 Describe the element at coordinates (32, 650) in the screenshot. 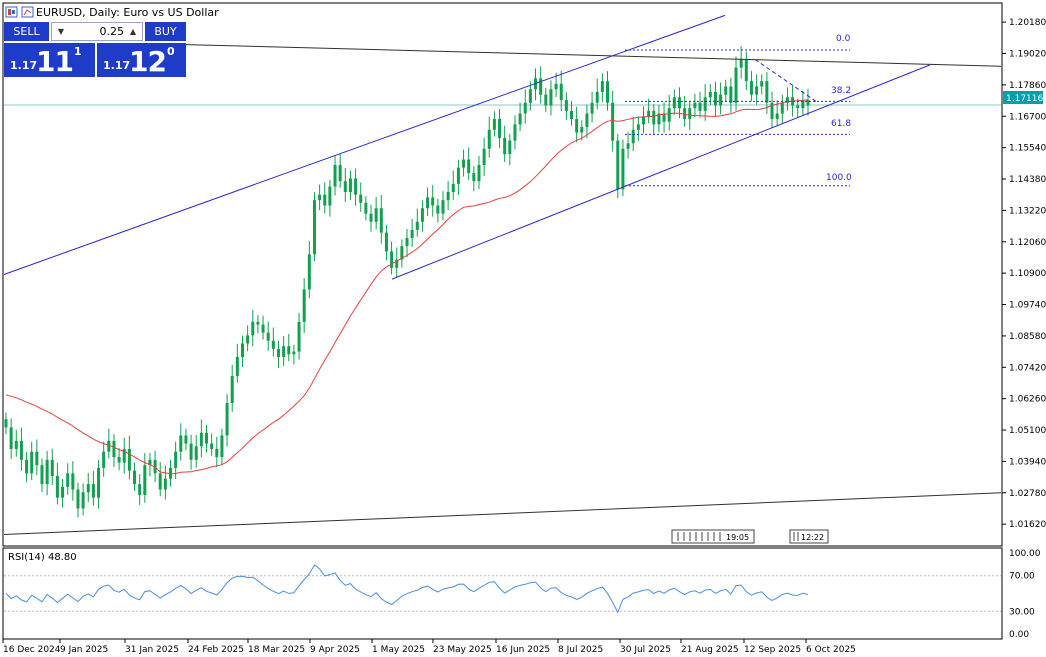

I see `x-tick-label: 16 Dec 2024` at that location.